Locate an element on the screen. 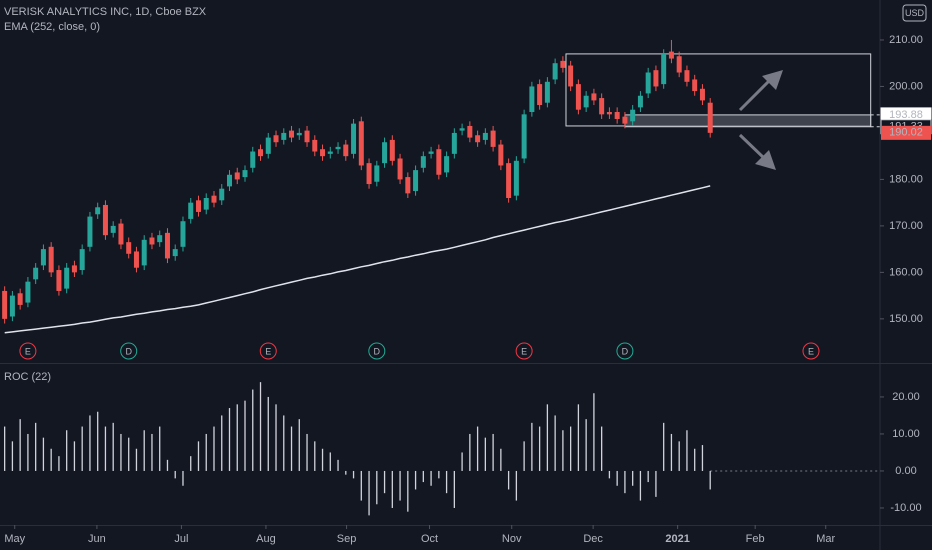 The width and height of the screenshot is (932, 550). x-tick-label: Feb is located at coordinates (755, 539).